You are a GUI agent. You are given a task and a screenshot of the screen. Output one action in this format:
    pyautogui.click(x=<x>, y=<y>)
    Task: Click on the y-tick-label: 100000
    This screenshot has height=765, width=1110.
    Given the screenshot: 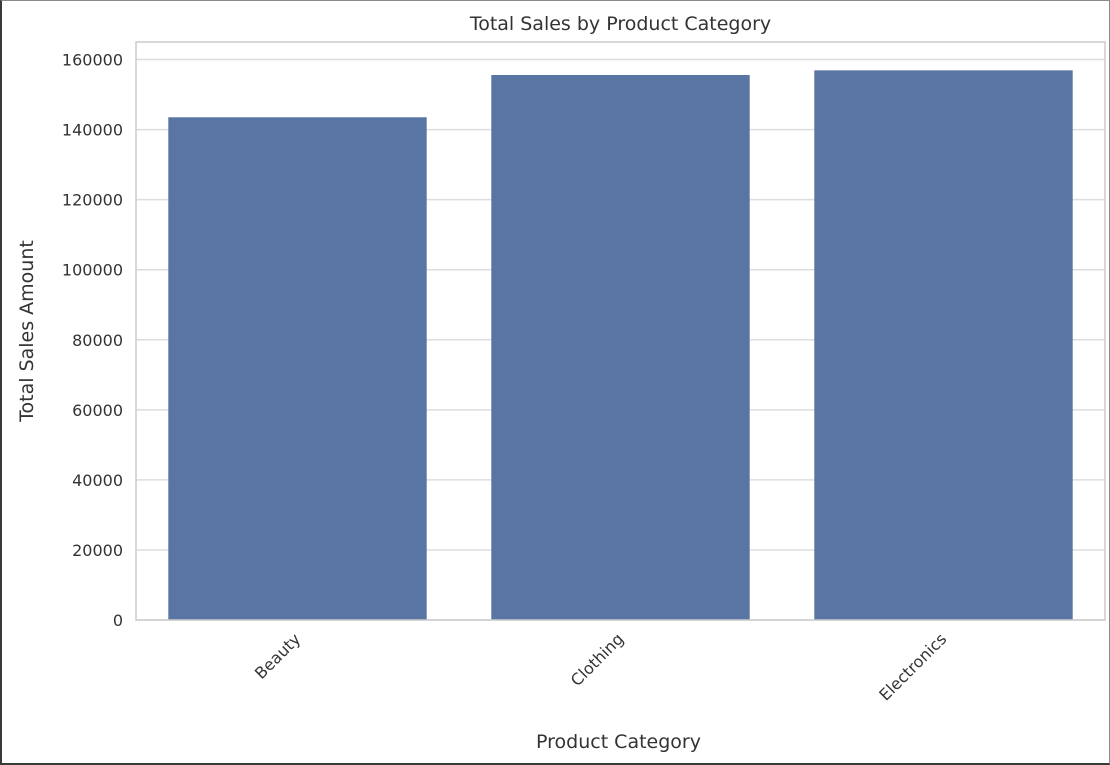 What is the action you would take?
    pyautogui.click(x=92, y=270)
    